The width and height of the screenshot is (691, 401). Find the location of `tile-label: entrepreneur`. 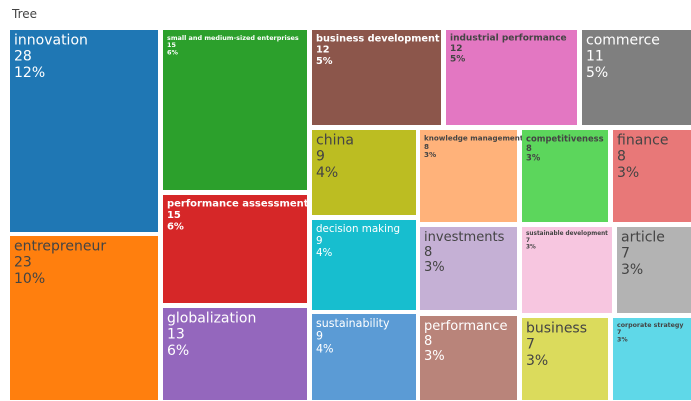

tile-label: entrepreneur is located at coordinates (60, 247).